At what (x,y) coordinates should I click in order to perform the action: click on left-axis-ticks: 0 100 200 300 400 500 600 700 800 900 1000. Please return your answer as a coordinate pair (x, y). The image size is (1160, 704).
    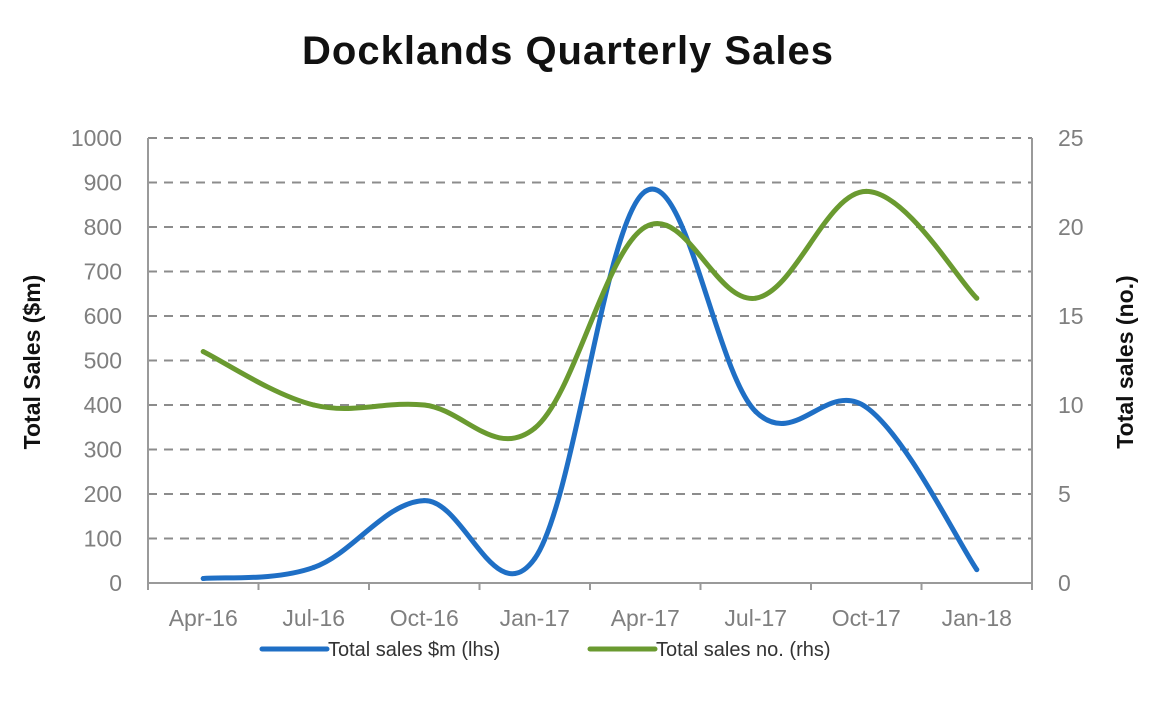
    Looking at the image, I should click on (96, 360).